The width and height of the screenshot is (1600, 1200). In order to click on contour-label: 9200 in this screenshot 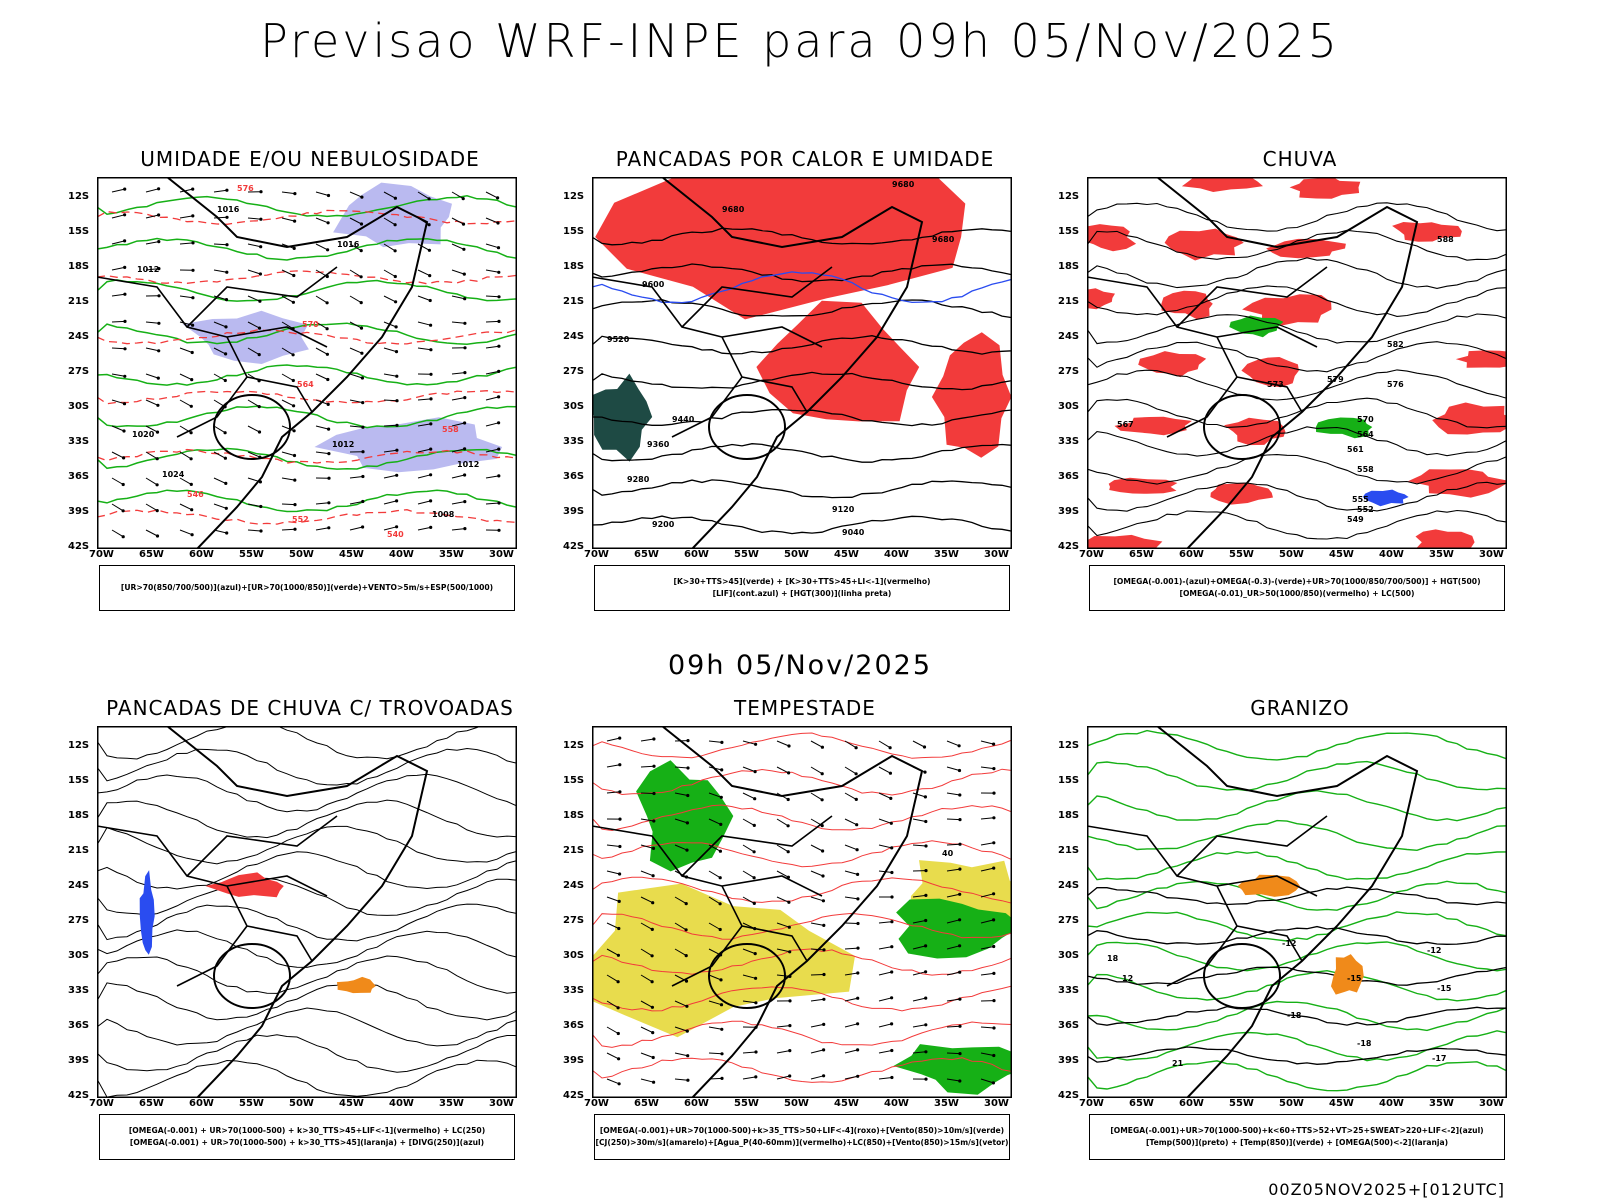, I will do `click(663, 524)`.